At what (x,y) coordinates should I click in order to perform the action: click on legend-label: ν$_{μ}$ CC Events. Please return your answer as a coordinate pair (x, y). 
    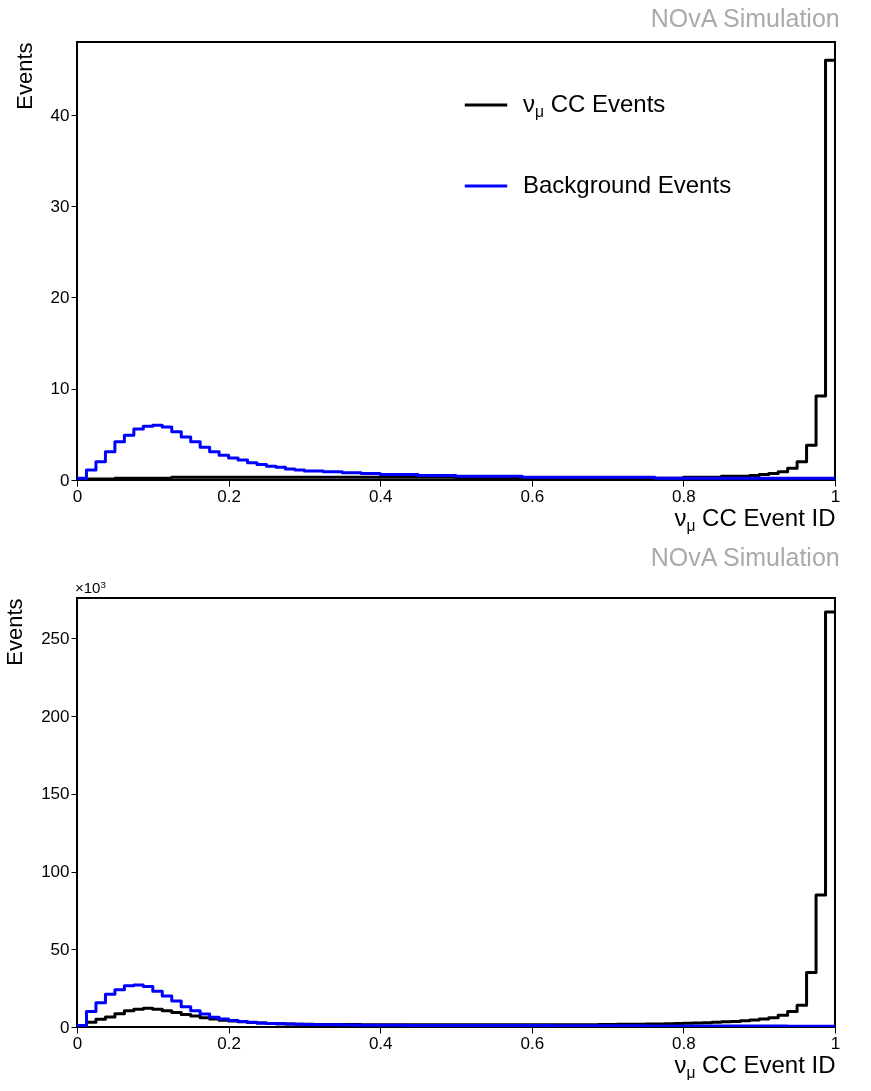
    Looking at the image, I should click on (594, 105).